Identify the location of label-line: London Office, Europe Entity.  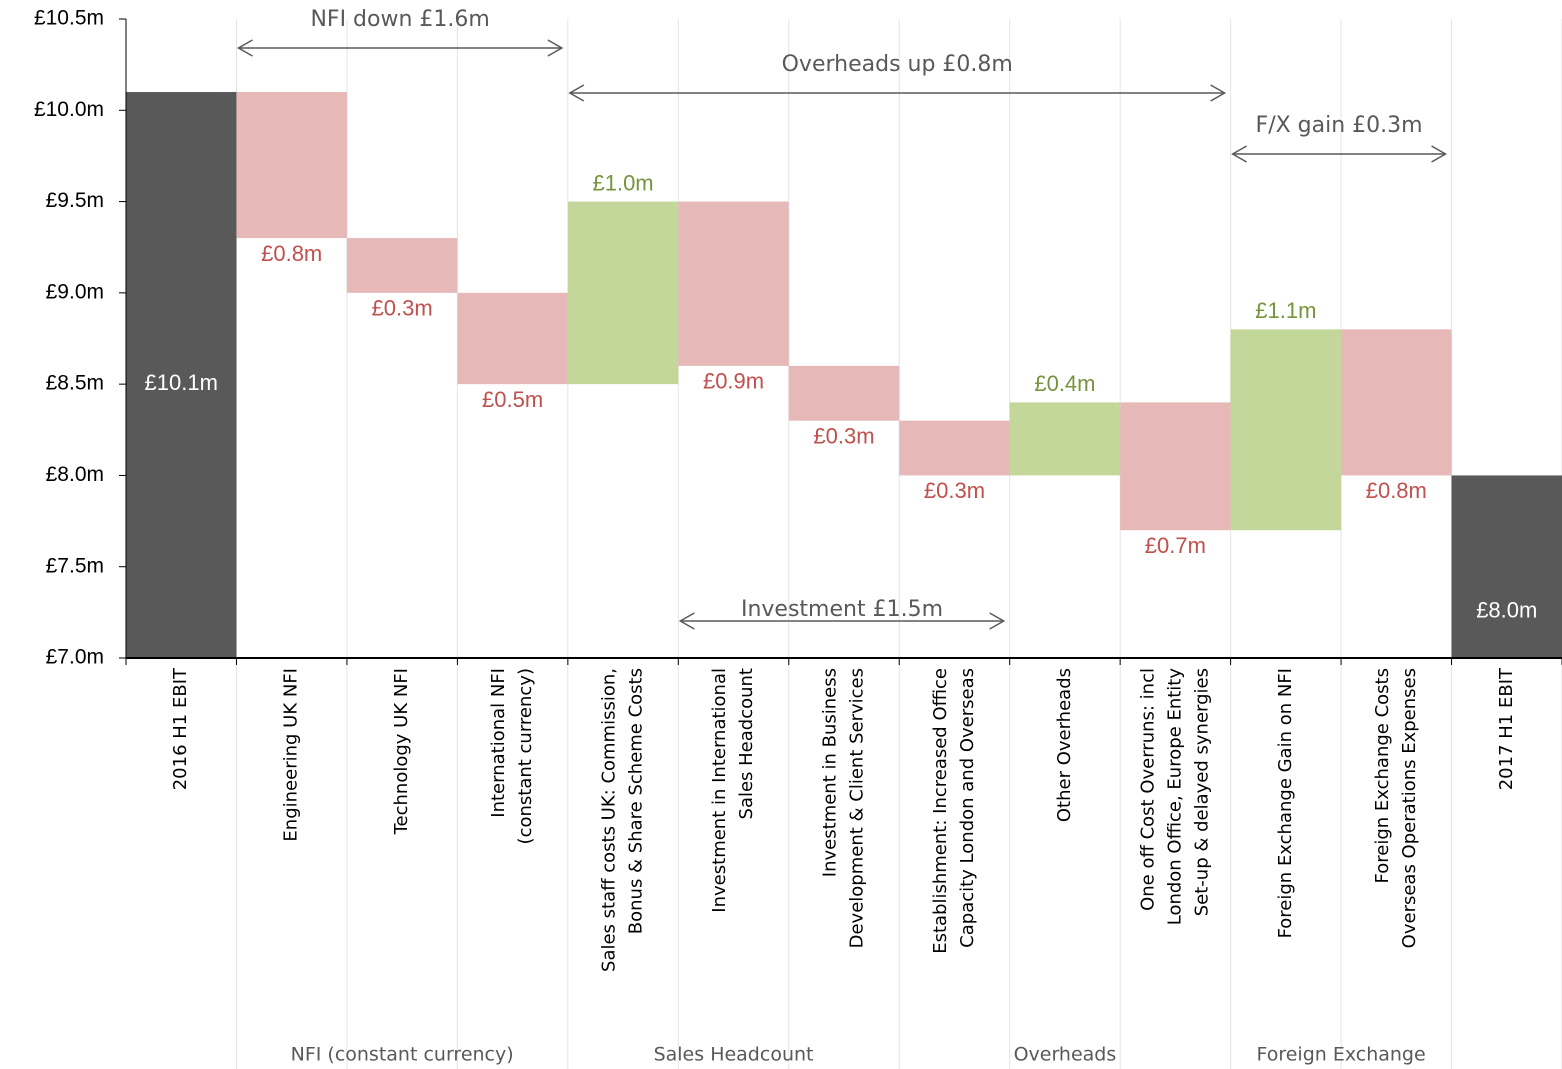
(1174, 797).